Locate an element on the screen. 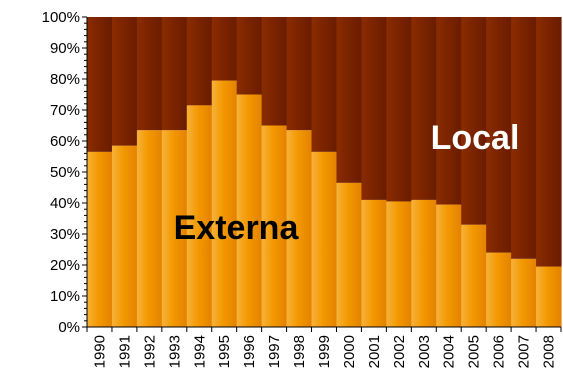 This screenshot has width=563, height=389. bar-externa-1994 is located at coordinates (199, 216).